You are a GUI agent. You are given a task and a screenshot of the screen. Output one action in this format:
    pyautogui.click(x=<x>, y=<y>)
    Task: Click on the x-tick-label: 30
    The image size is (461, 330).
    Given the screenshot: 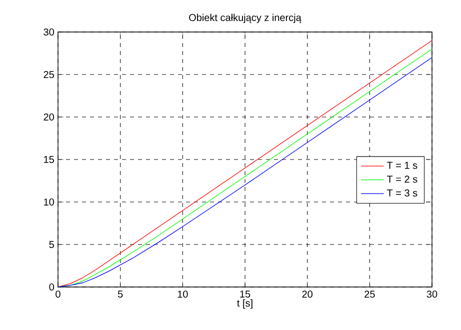 What is the action you would take?
    pyautogui.click(x=432, y=294)
    